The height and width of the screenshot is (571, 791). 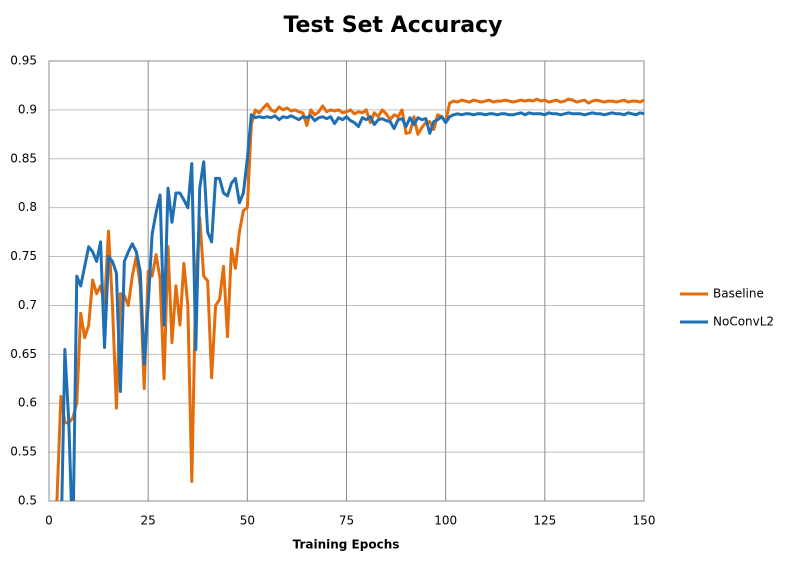 What do you see at coordinates (23, 452) in the screenshot?
I see `y-tick-label: 0.55` at bounding box center [23, 452].